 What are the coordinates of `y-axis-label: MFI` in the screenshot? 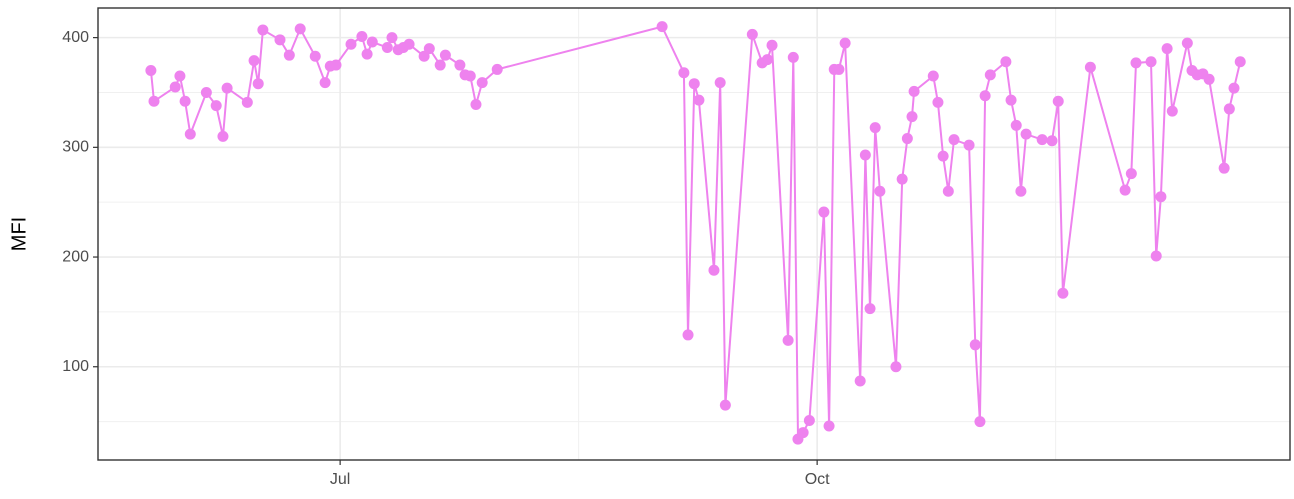 It's located at (19, 234).